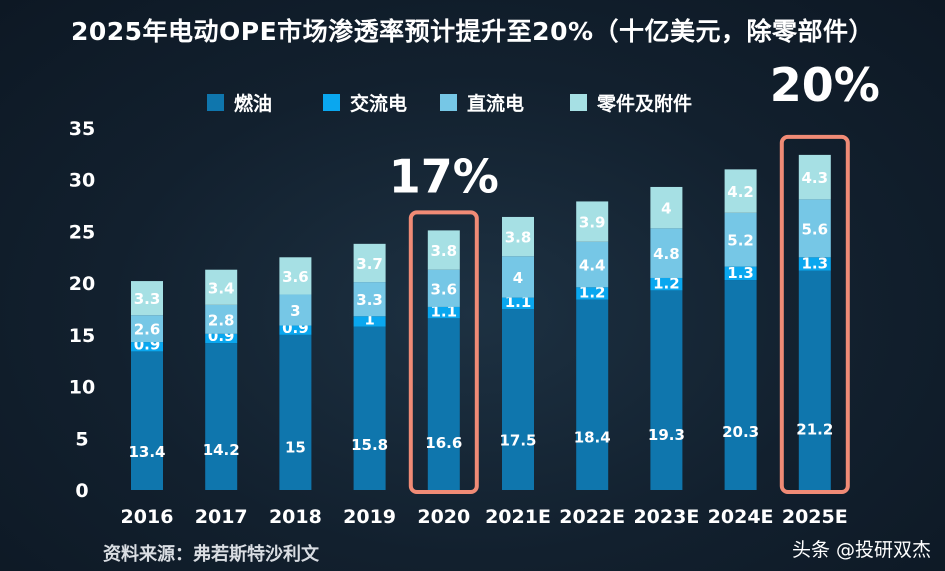 The width and height of the screenshot is (945, 571). I want to click on x-tick-label: 2025E, so click(815, 517).